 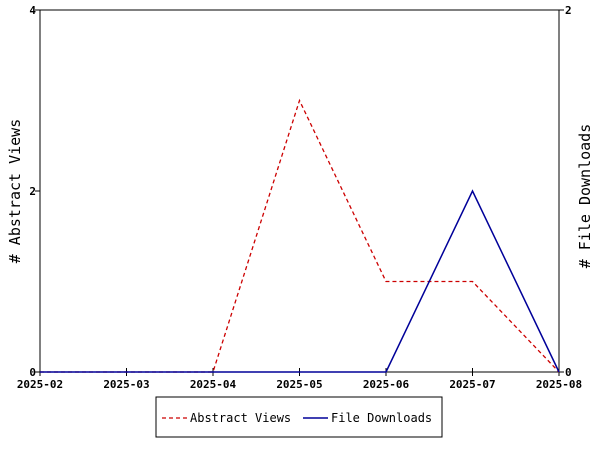 What do you see at coordinates (585, 196) in the screenshot?
I see `y2-axis-title: # File Downloads` at bounding box center [585, 196].